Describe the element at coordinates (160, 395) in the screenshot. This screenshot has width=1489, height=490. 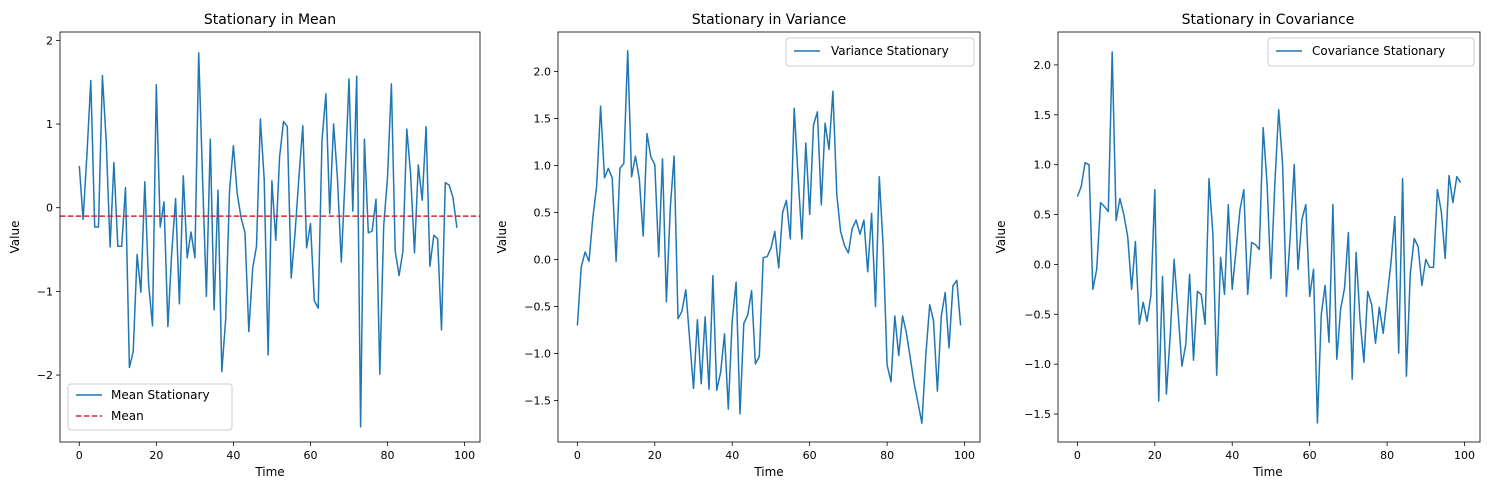
I see `legend-label-mean-stationary: Mean Stationary` at that location.